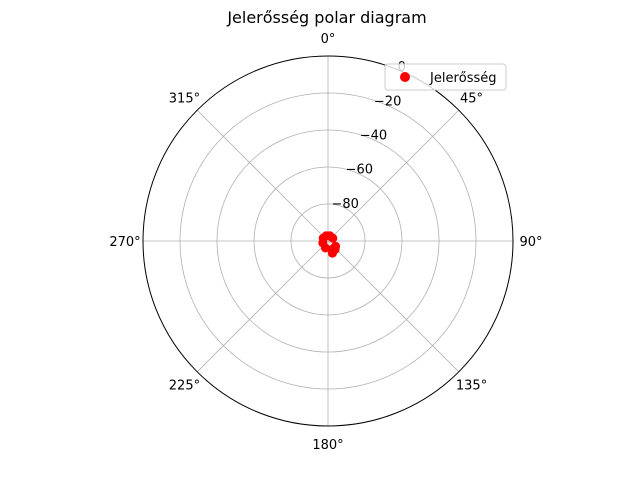 The width and height of the screenshot is (640, 480). What do you see at coordinates (327, 445) in the screenshot?
I see `theta-tick-label: 180°` at bounding box center [327, 445].